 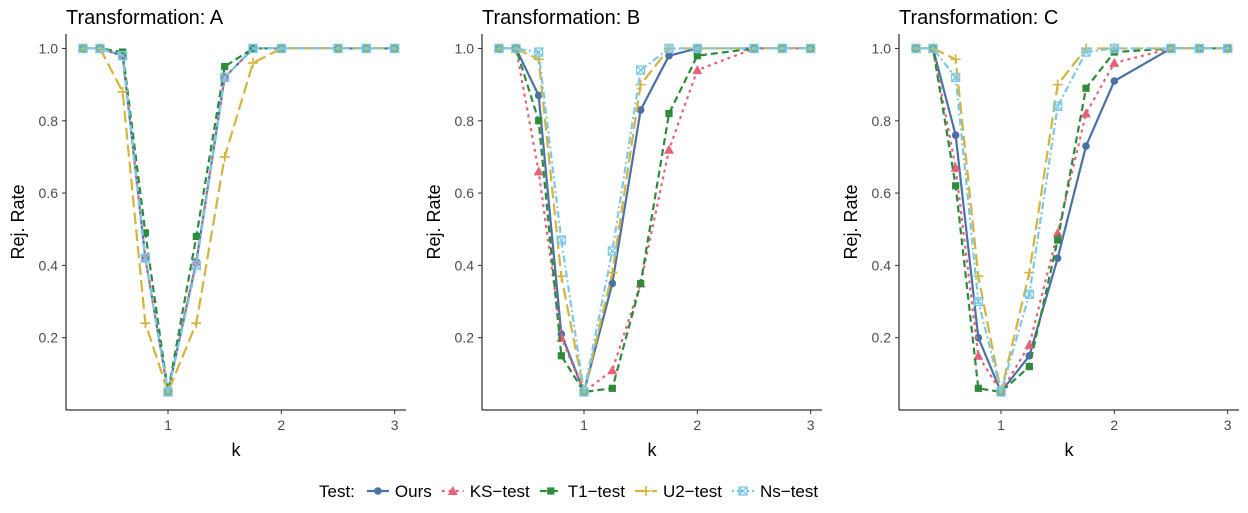 I want to click on legend-label: T1−test, so click(x=596, y=491).